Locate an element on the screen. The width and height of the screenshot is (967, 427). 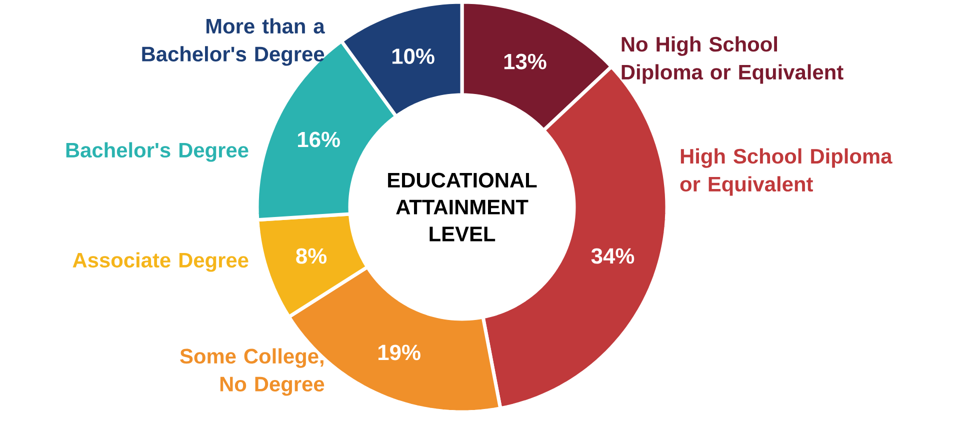
text: EDUCATIONAL ATTAINMENT LEVEL is located at coordinates (462, 207).